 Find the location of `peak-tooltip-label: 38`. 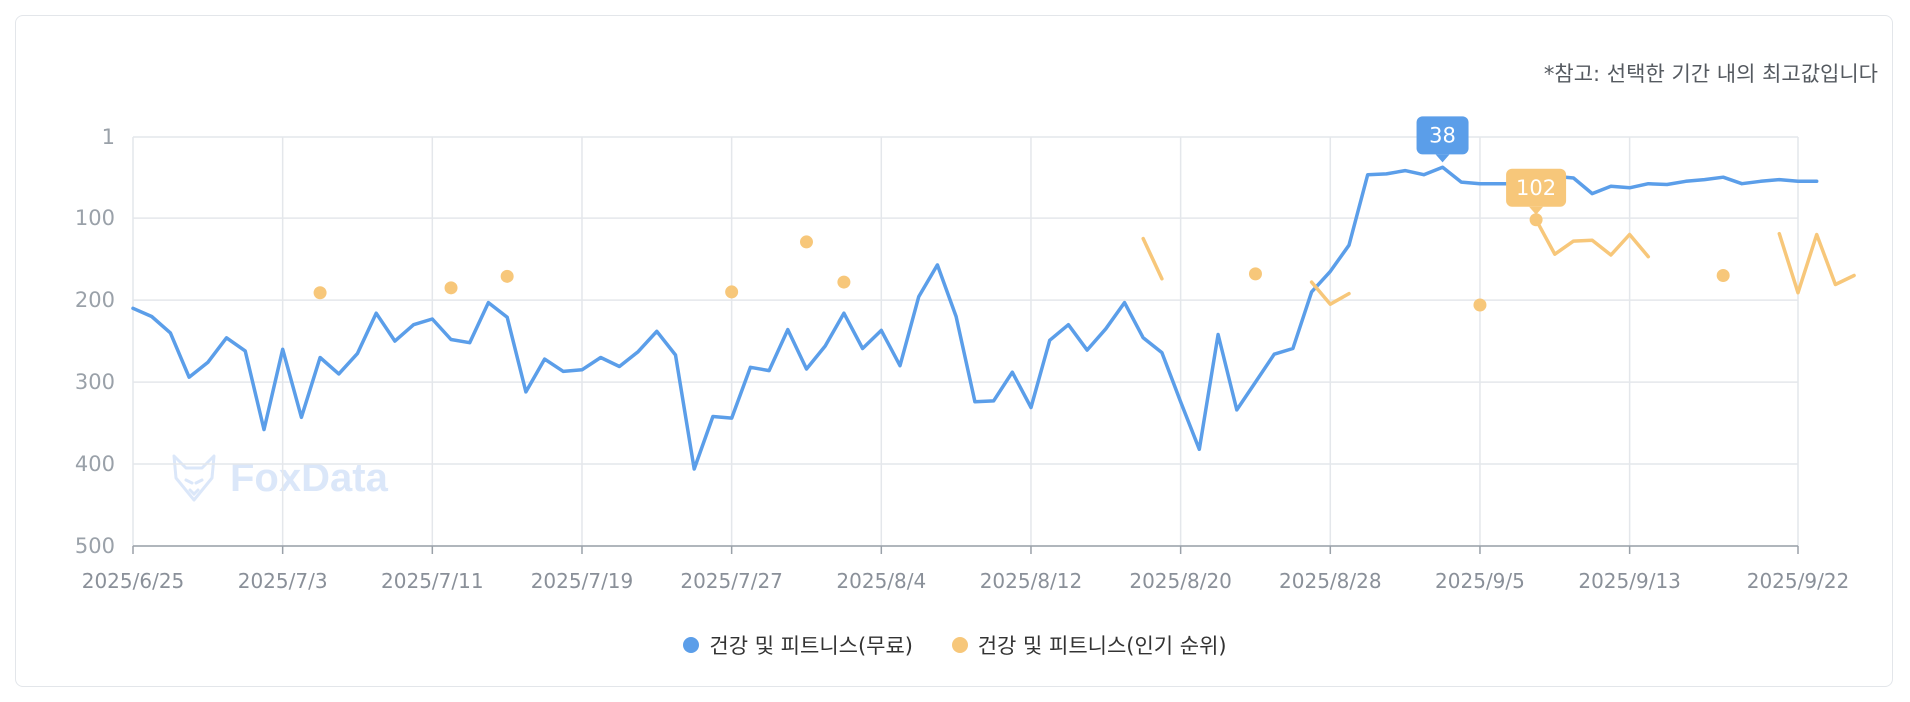

peak-tooltip-label: 38 is located at coordinates (1442, 135).